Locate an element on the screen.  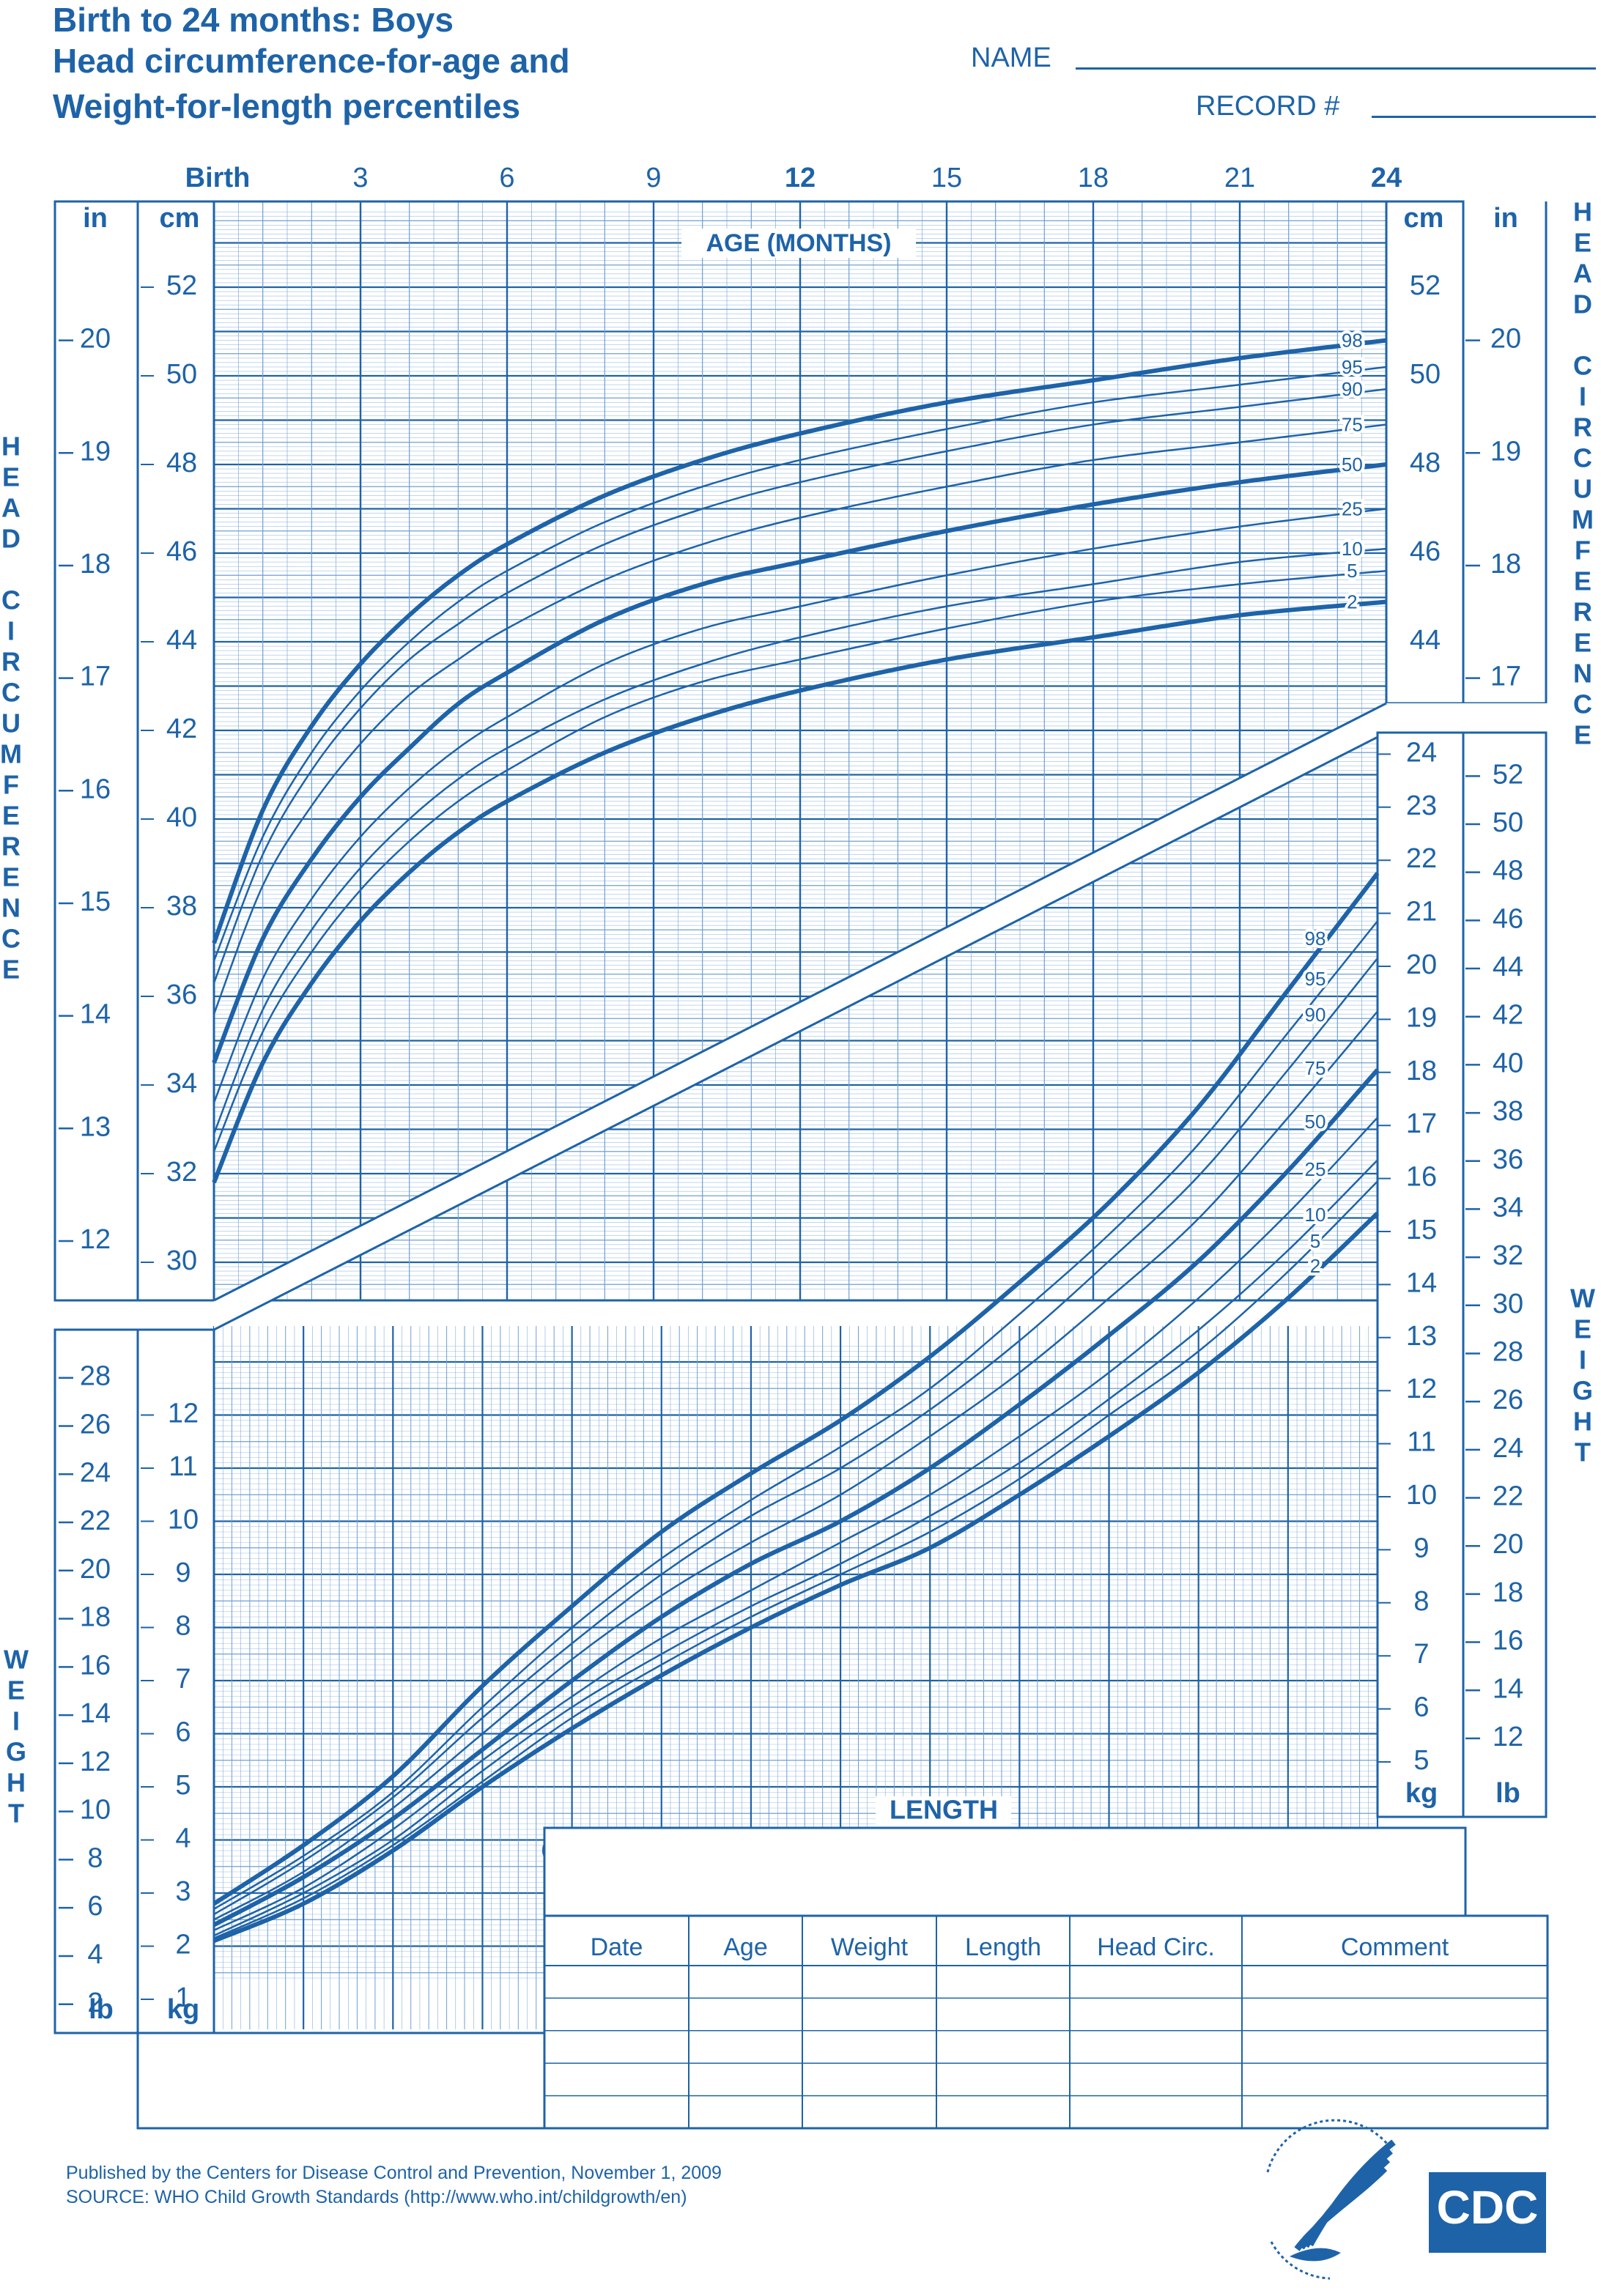
hc-unit-cm-right: cm is located at coordinates (1424, 218).